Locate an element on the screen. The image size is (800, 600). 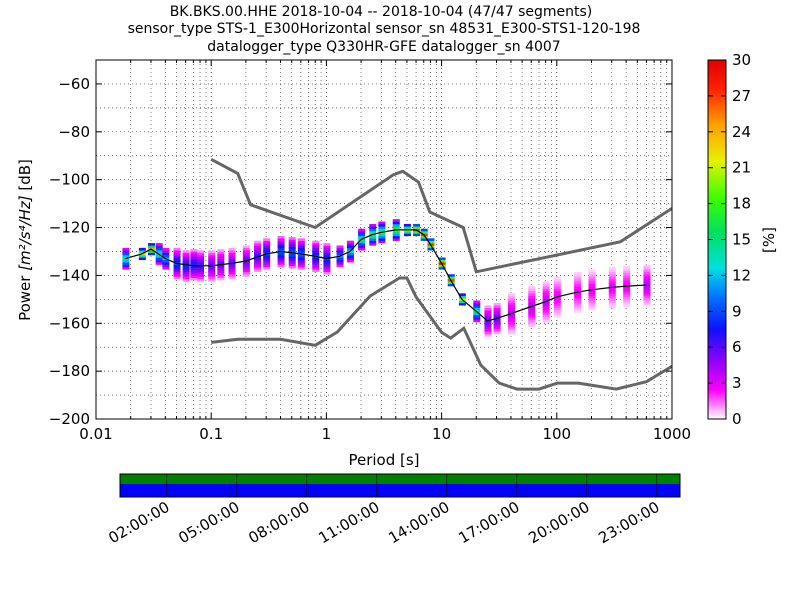
x-tick-label: 0.1 is located at coordinates (211, 434).